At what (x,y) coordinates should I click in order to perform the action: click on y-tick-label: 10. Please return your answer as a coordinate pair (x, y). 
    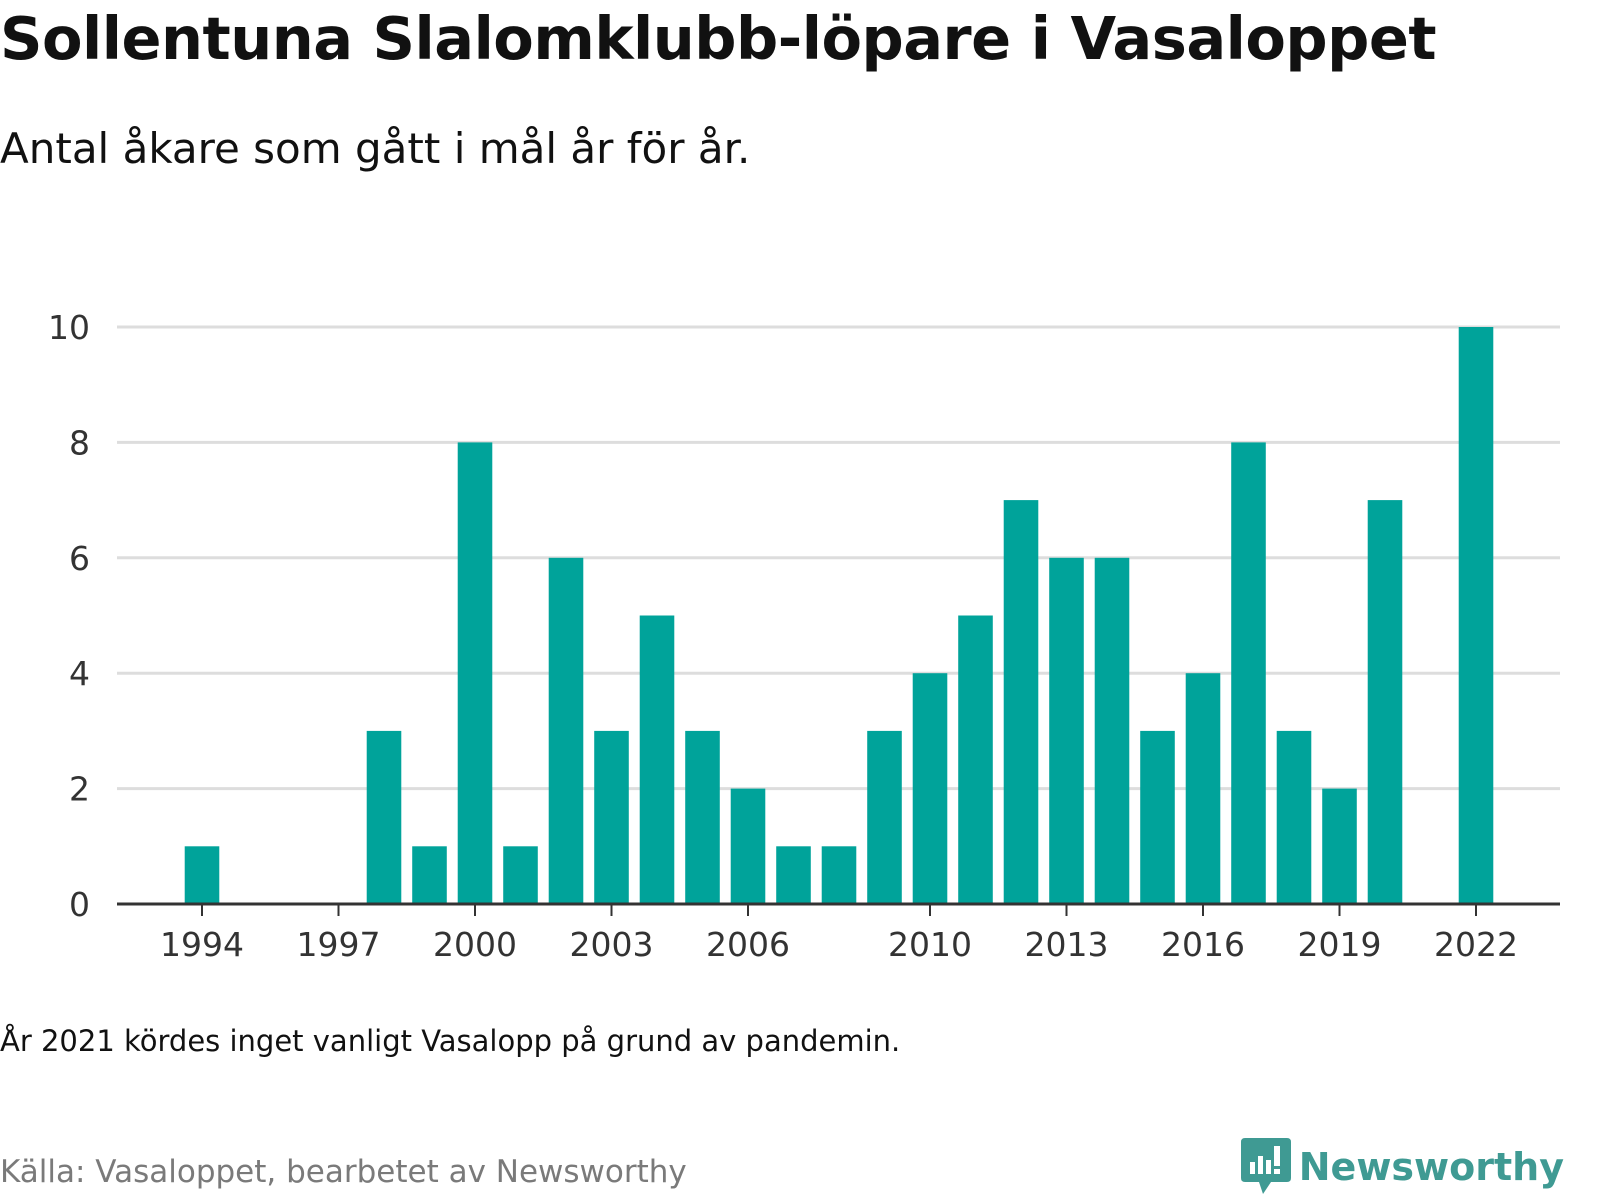
    Looking at the image, I should click on (69, 327).